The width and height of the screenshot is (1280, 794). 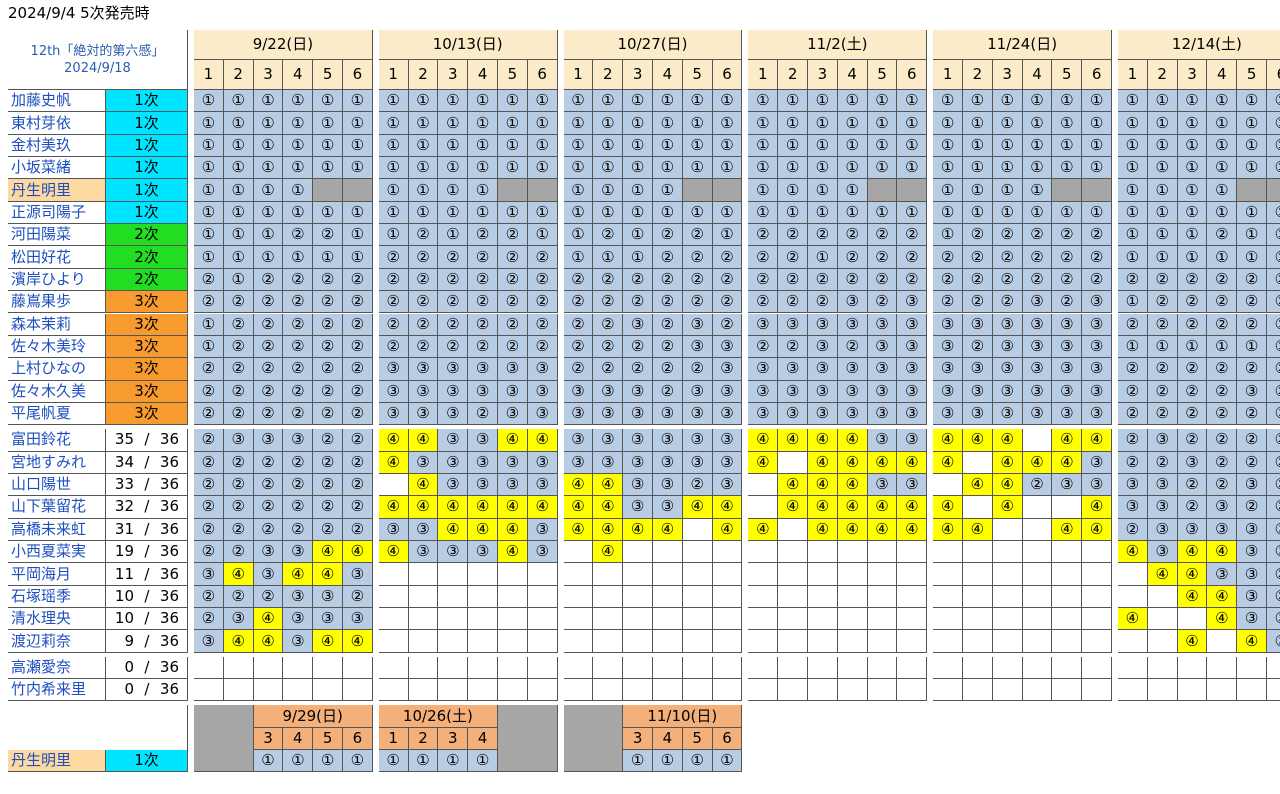 What do you see at coordinates (1133, 75) in the screenshot?
I see `slot-number: 1` at bounding box center [1133, 75].